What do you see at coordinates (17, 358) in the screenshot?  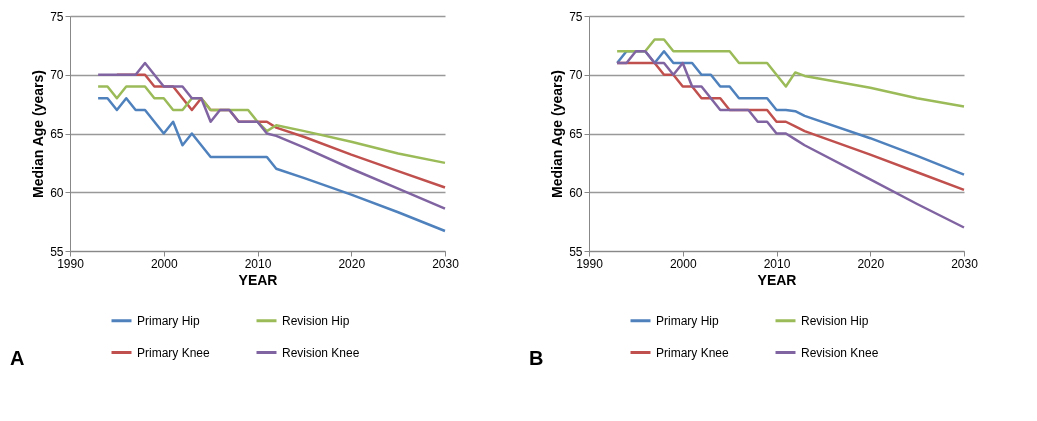 I see `text: A` at bounding box center [17, 358].